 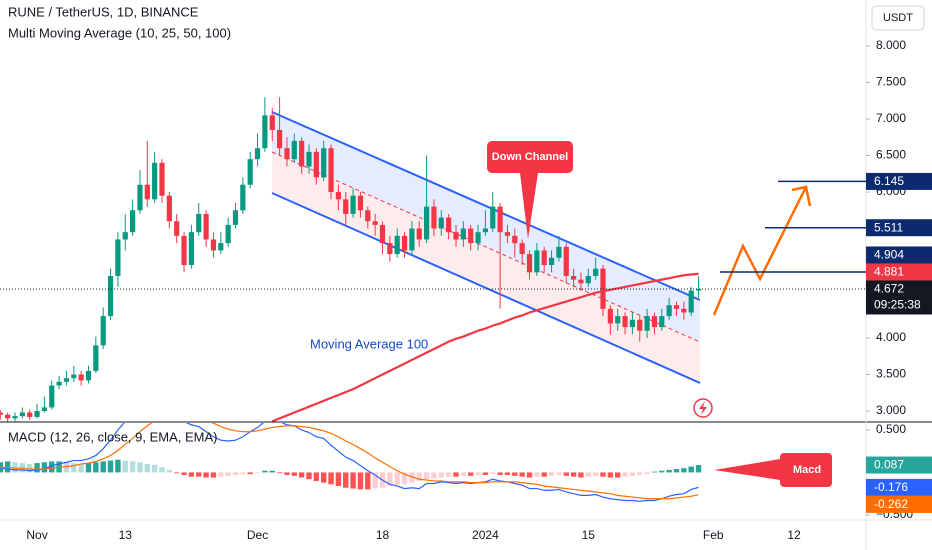 What do you see at coordinates (891, 82) in the screenshot?
I see `y-tick-label: 7.500` at bounding box center [891, 82].